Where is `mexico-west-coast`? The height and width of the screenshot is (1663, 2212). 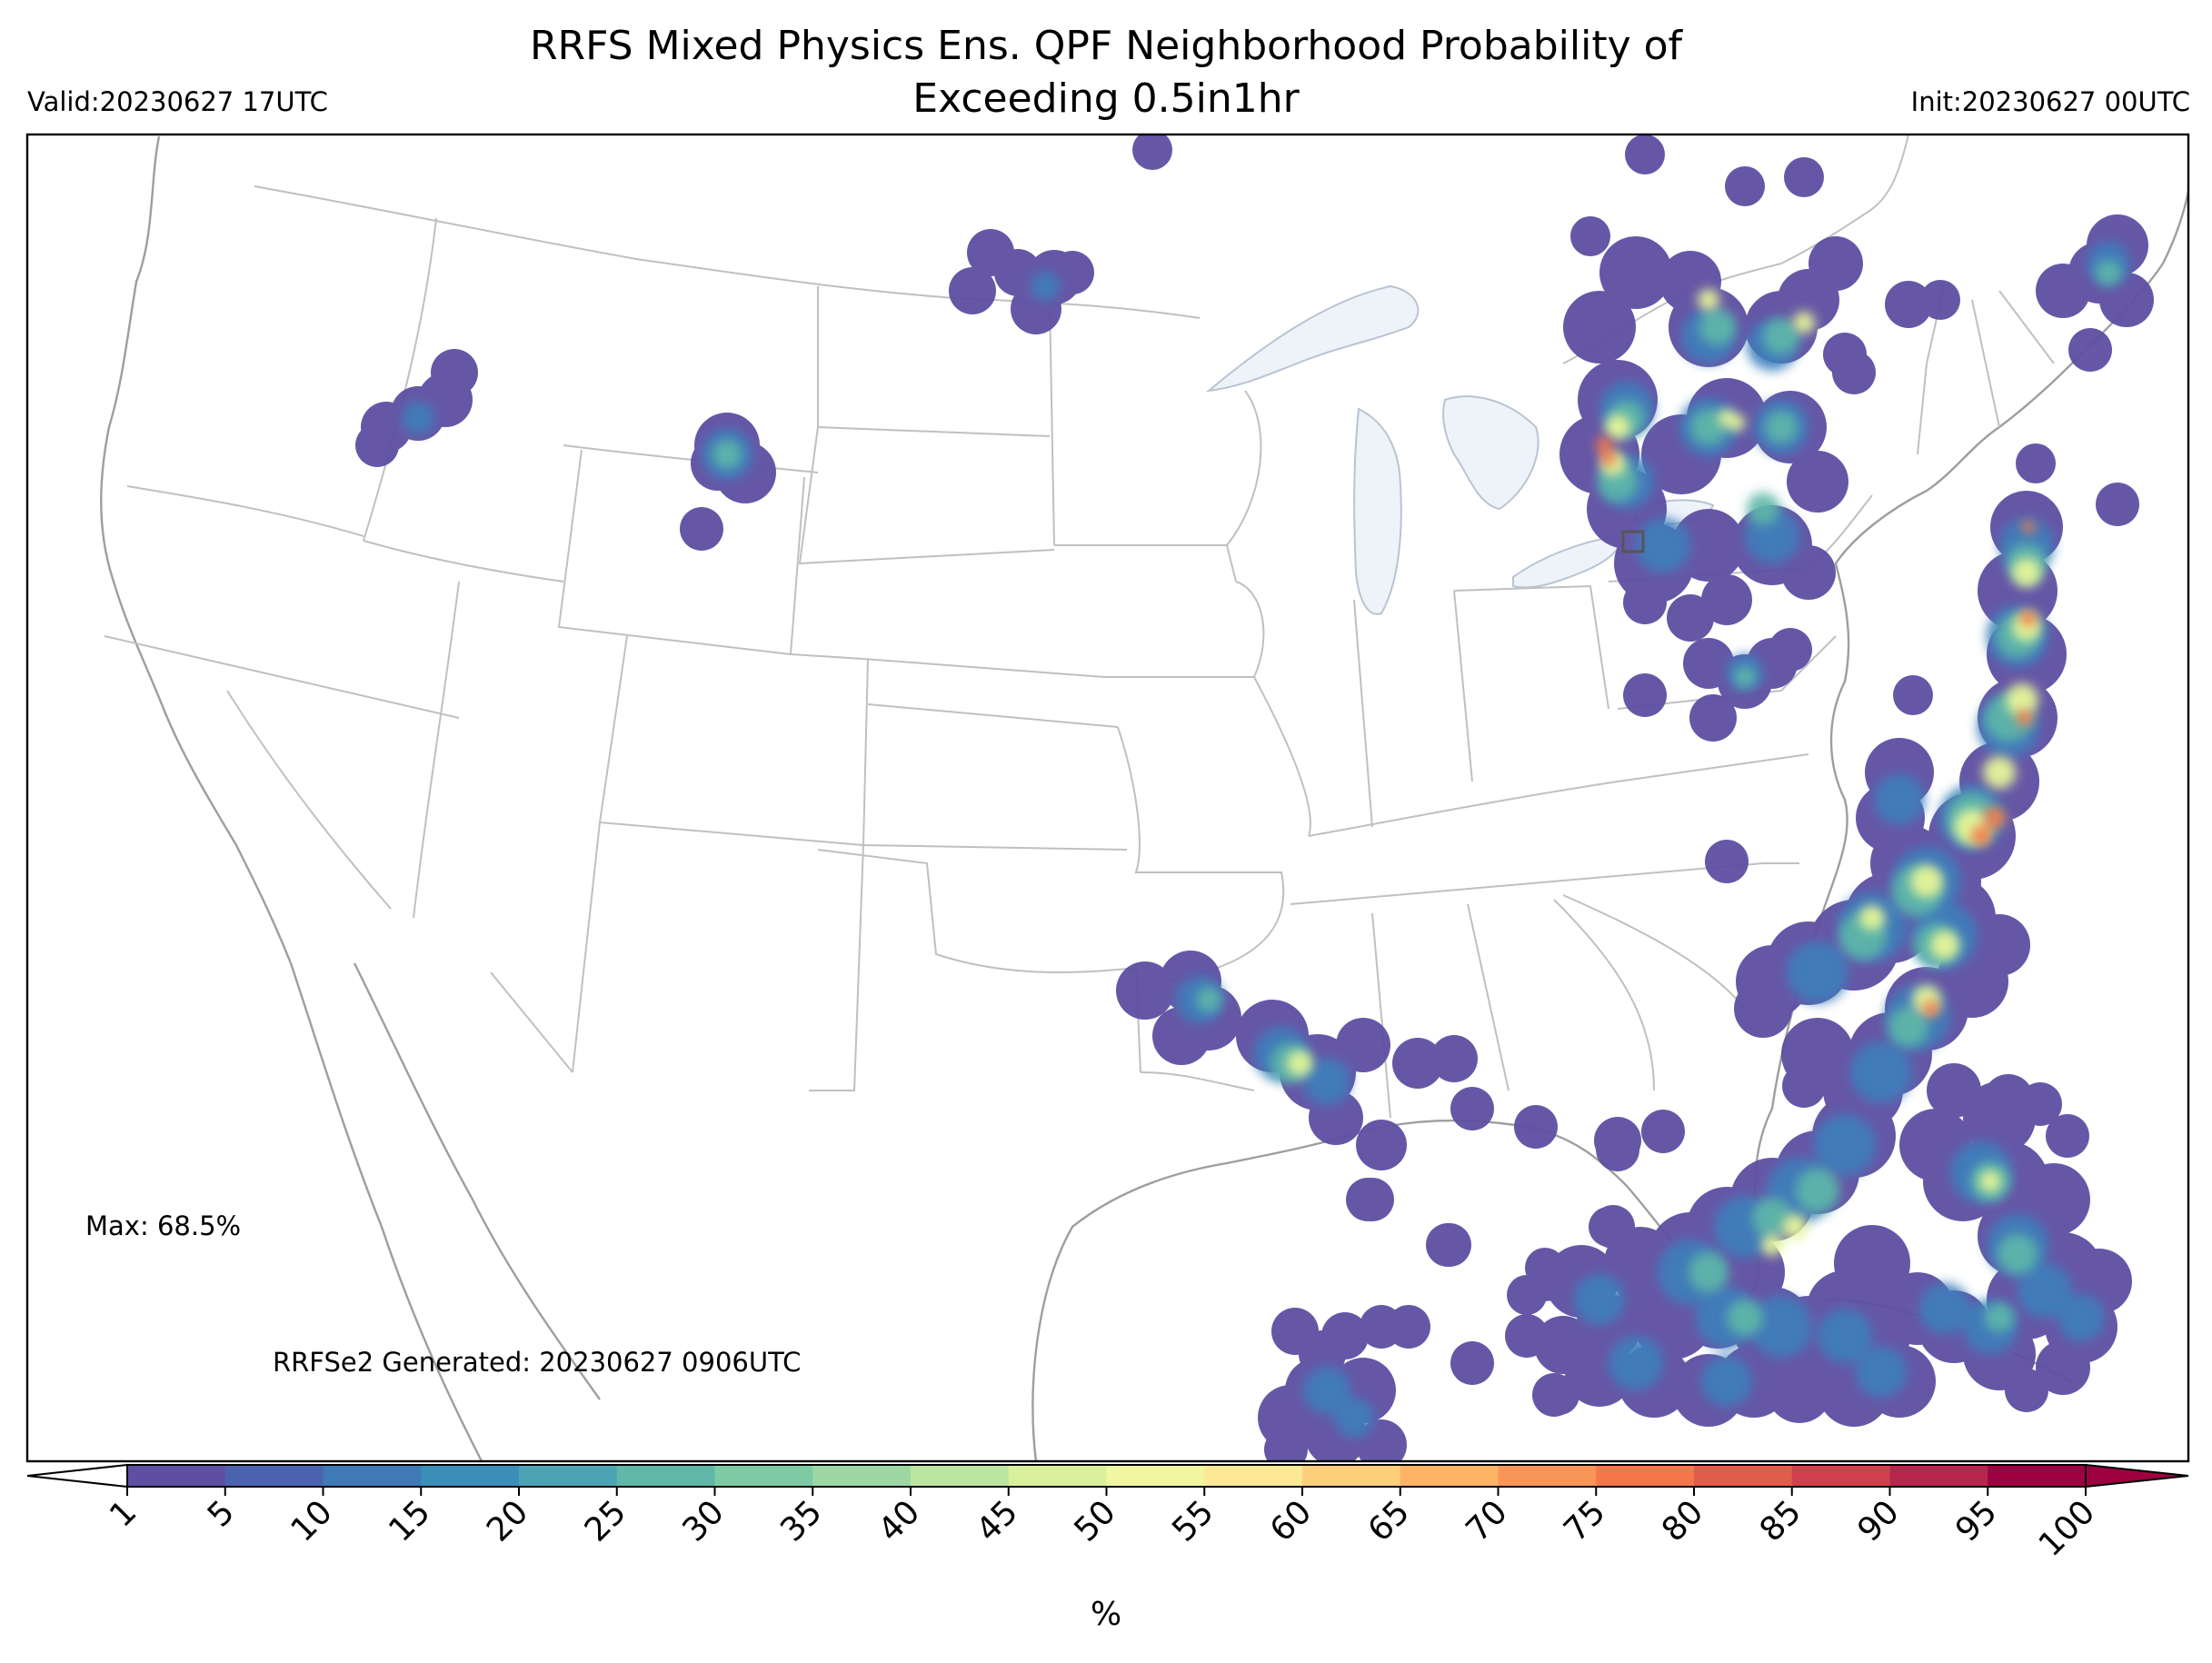
mexico-west-coast is located at coordinates (477, 1181).